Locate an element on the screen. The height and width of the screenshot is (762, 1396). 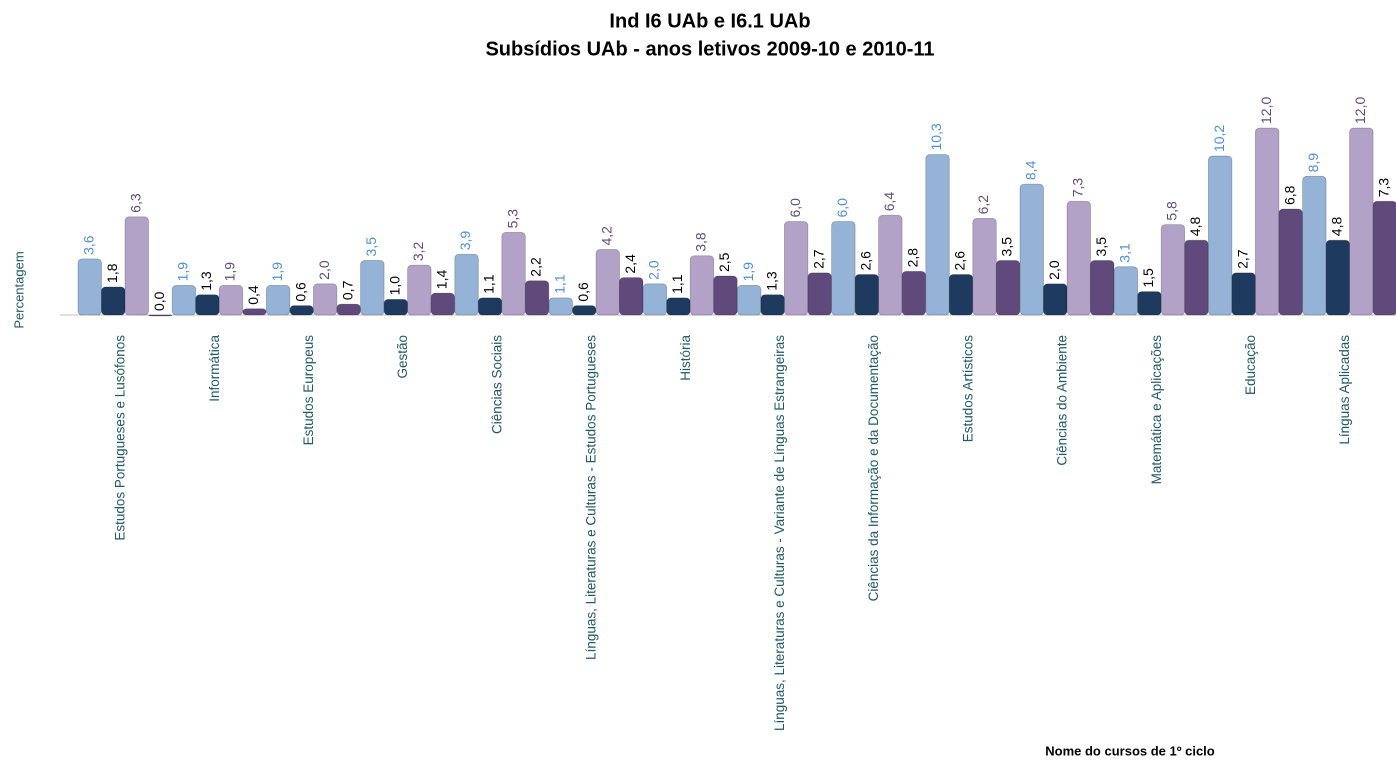
value-label: 2,4 is located at coordinates (630, 264).